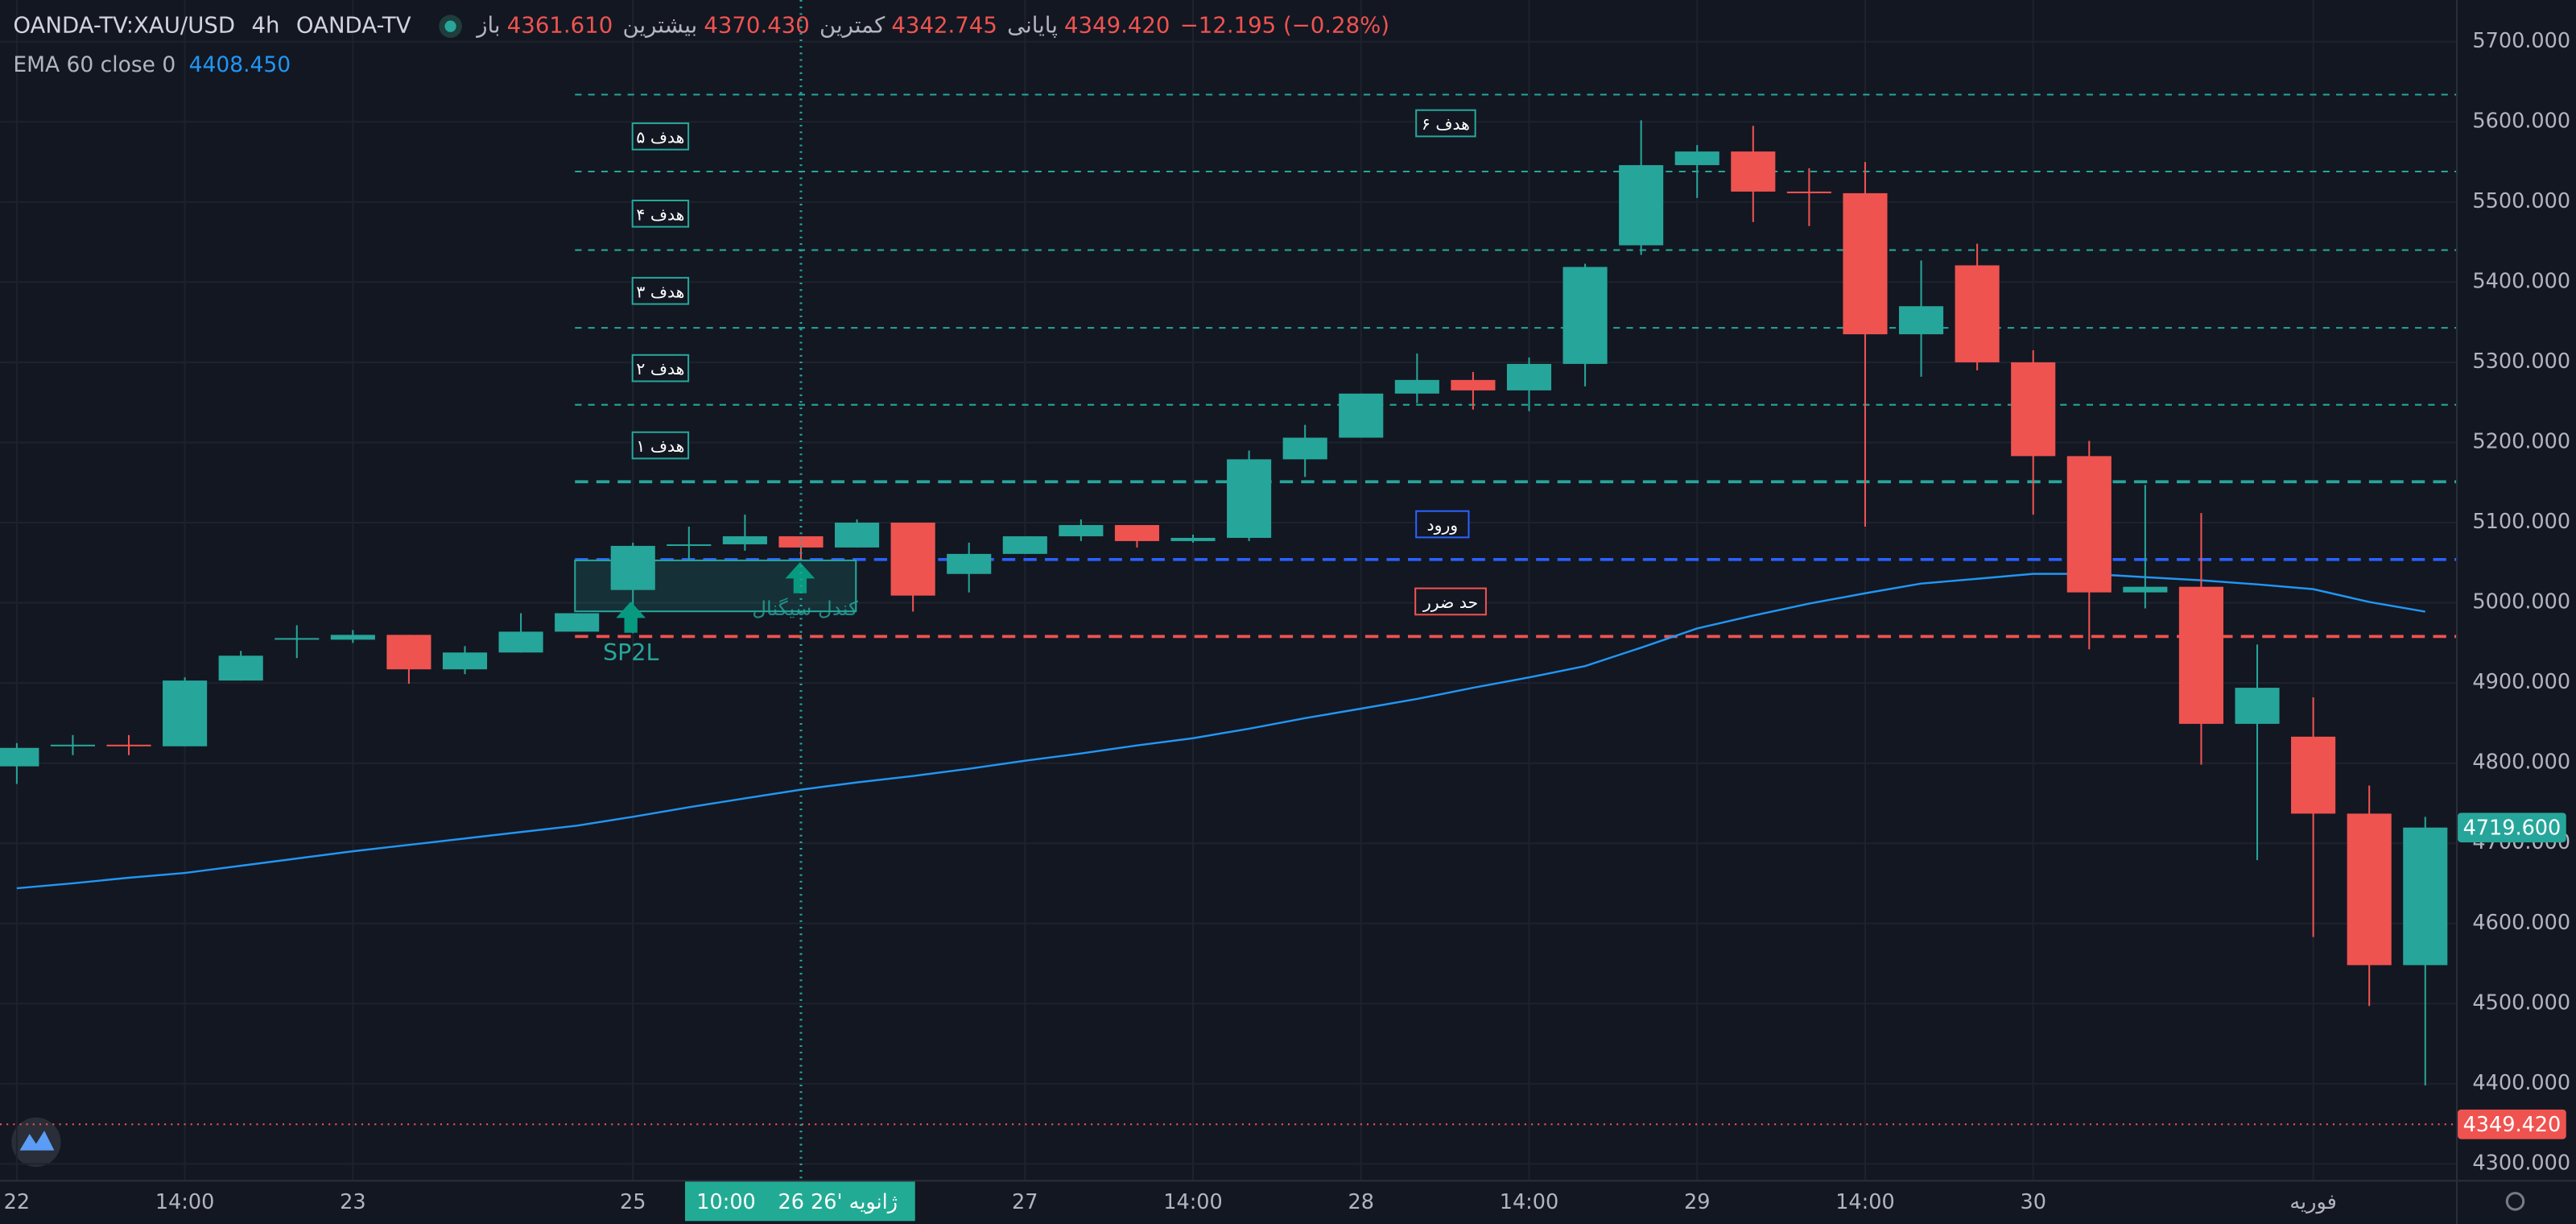  I want to click on ohlc-label: پایانی, so click(1032, 26).